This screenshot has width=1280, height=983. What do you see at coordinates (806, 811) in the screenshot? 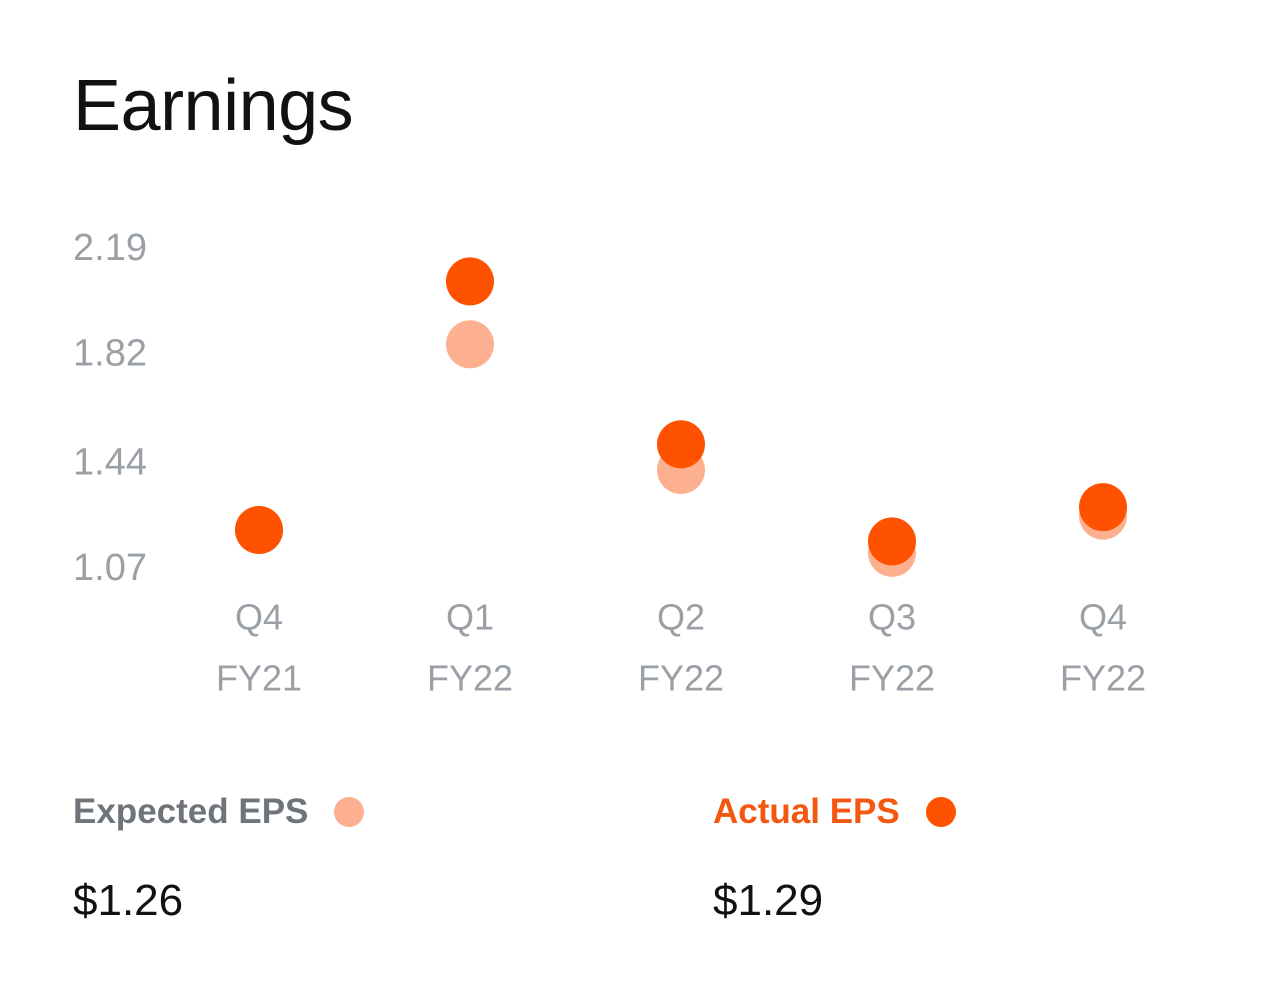
I see `legend-actual-label: Actual EPS` at bounding box center [806, 811].